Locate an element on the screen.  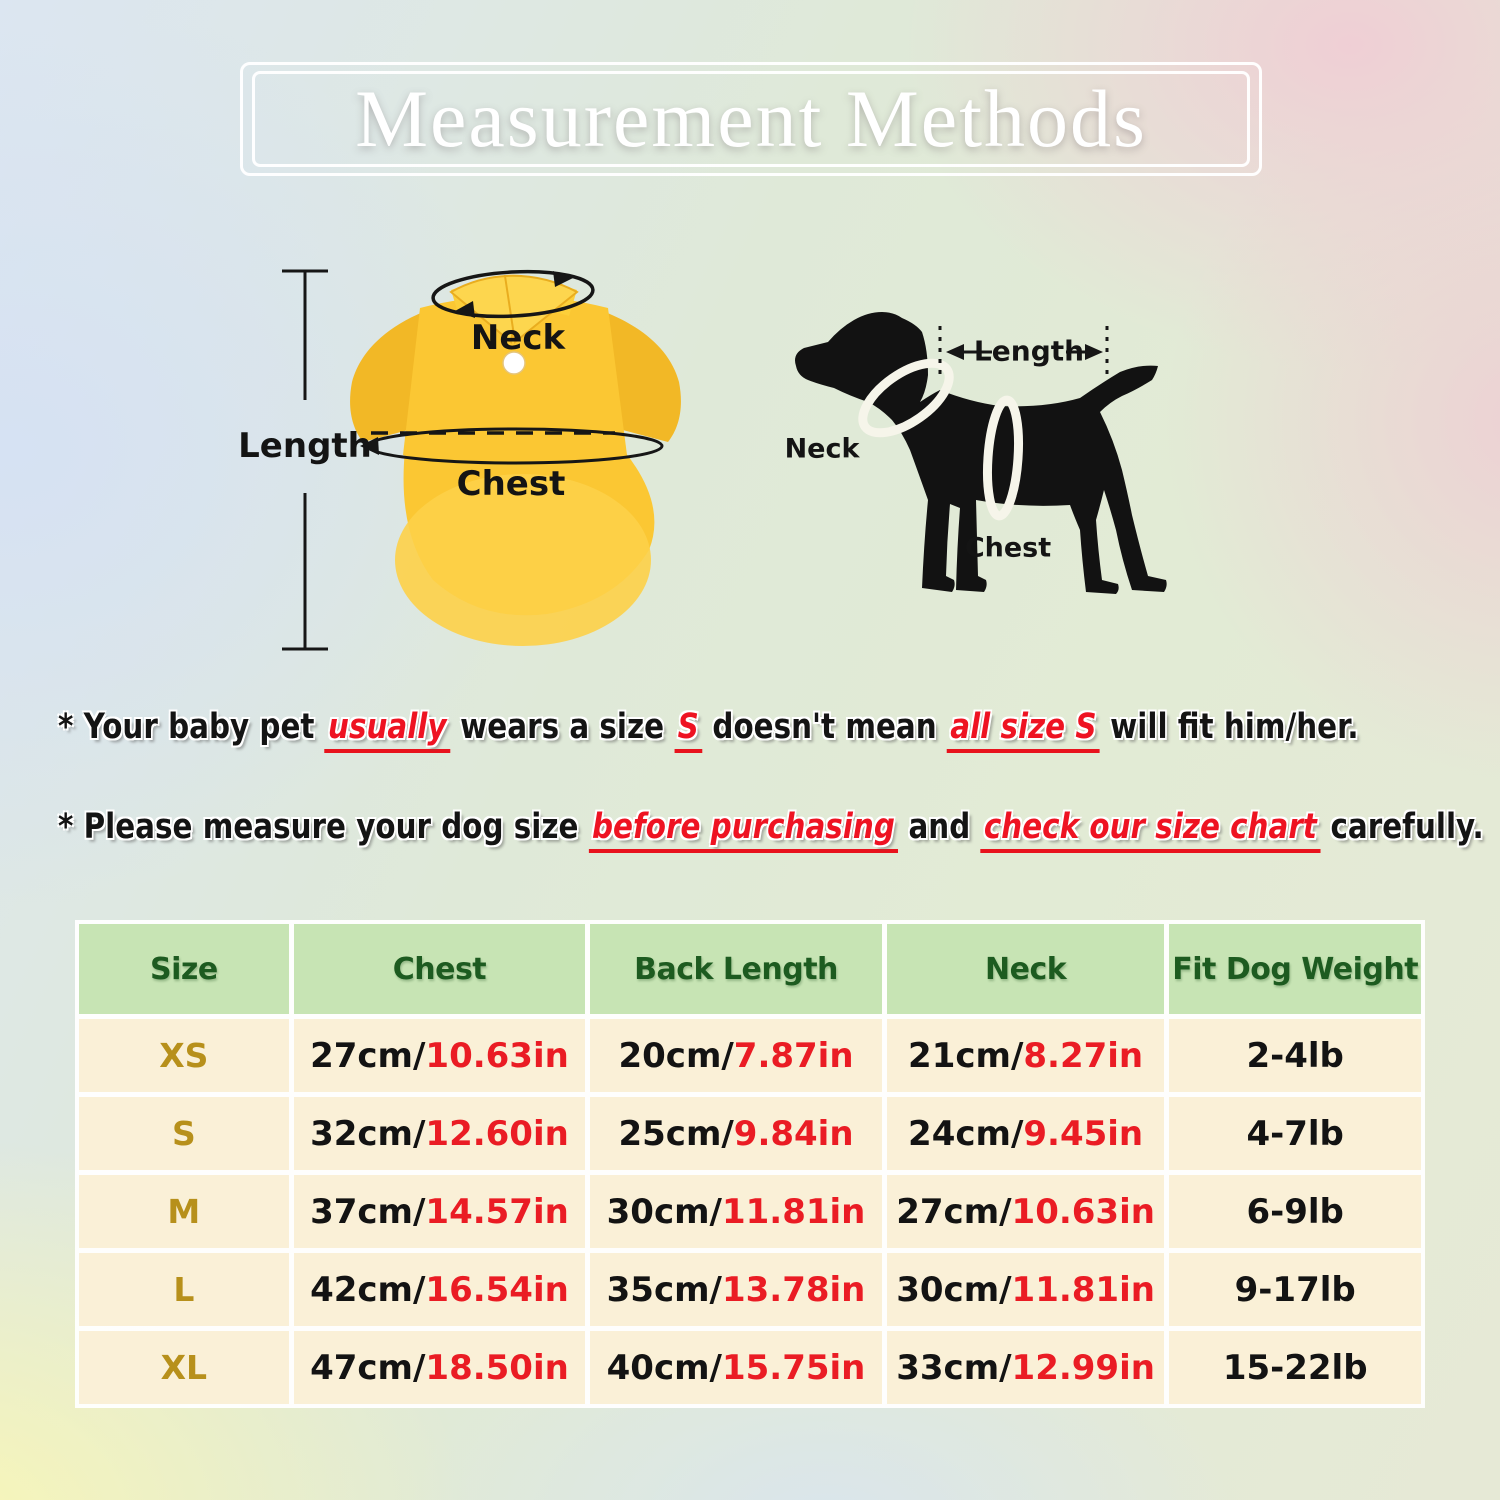
chest-value-s: 32cm/12.60in is located at coordinates (439, 1133).